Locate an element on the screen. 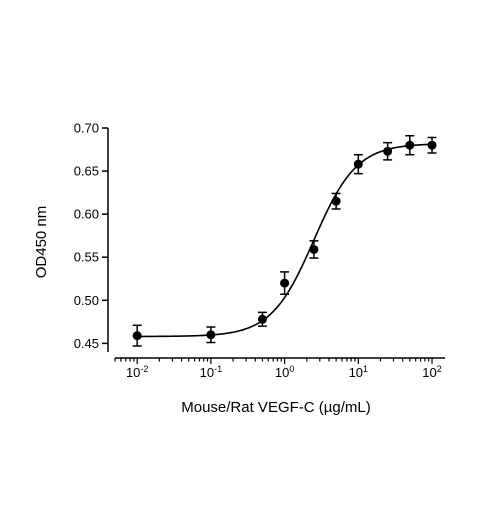 The width and height of the screenshot is (500, 505). x-tick-label: 10⁻¹ is located at coordinates (211, 372).